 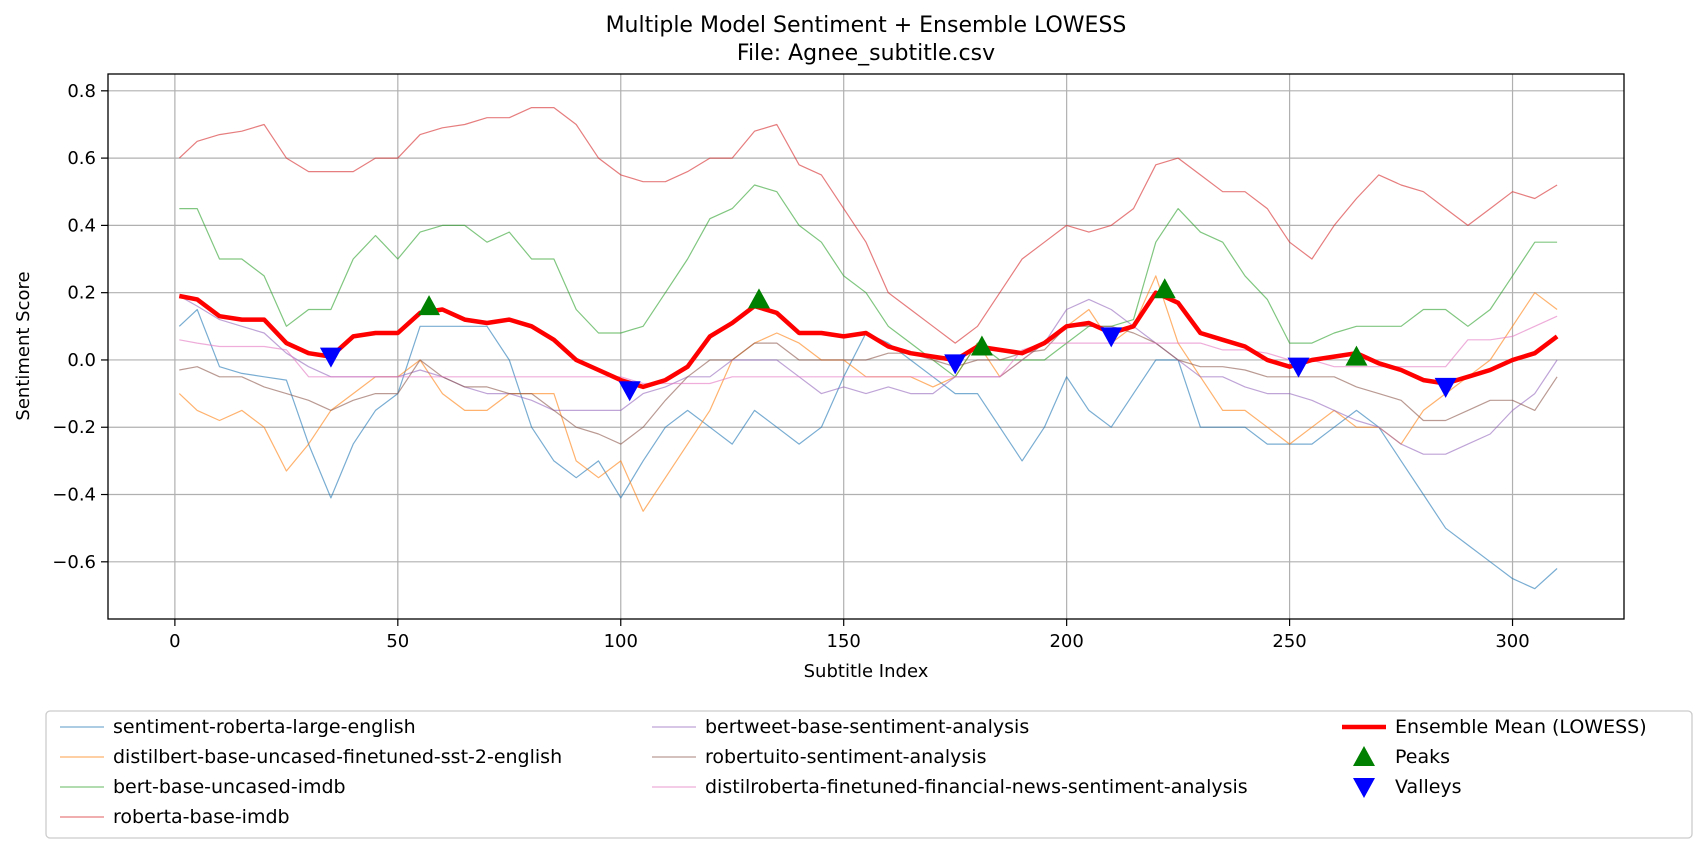 I want to click on y-tick-label: 0.0, so click(x=81, y=360).